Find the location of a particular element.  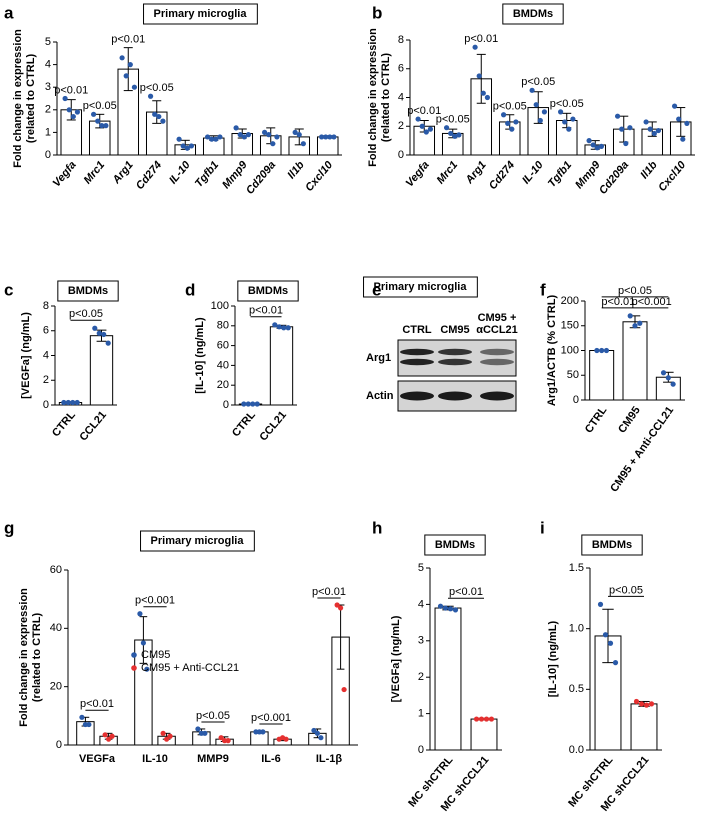

panel-letter: b is located at coordinates (377, 12).